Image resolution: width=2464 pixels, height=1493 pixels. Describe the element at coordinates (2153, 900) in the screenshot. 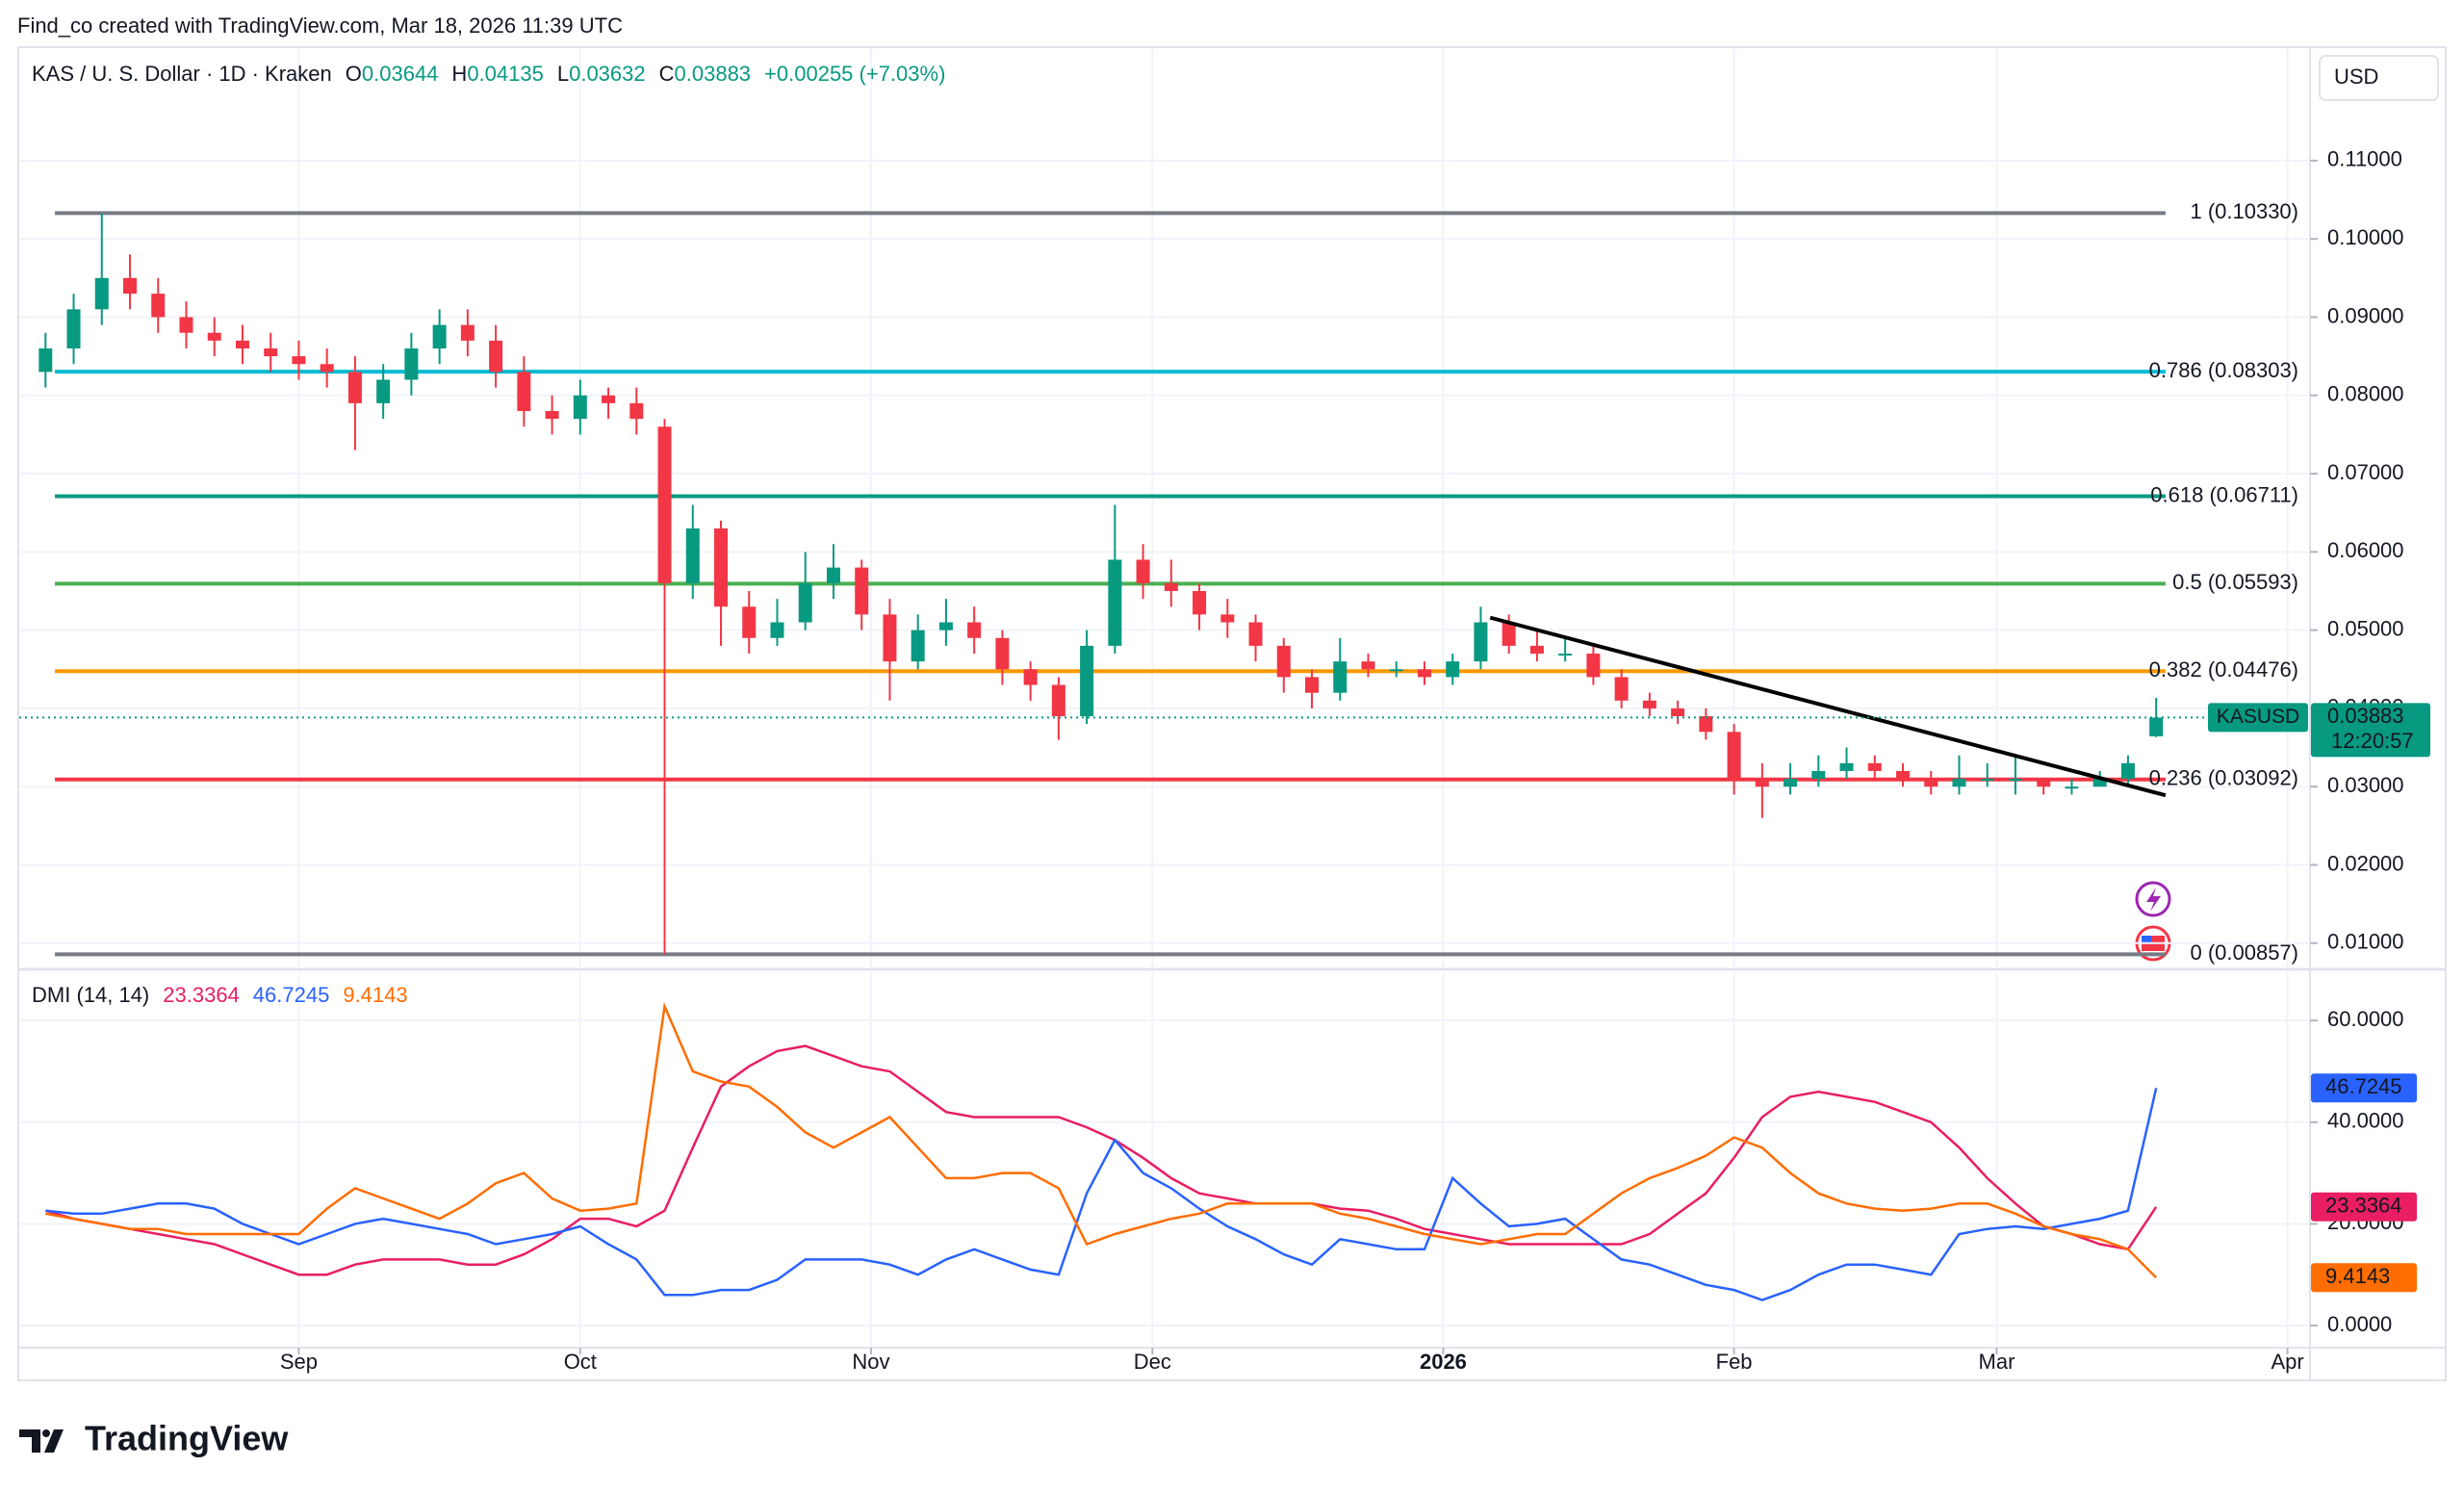

I see `event-icon-glyph` at that location.